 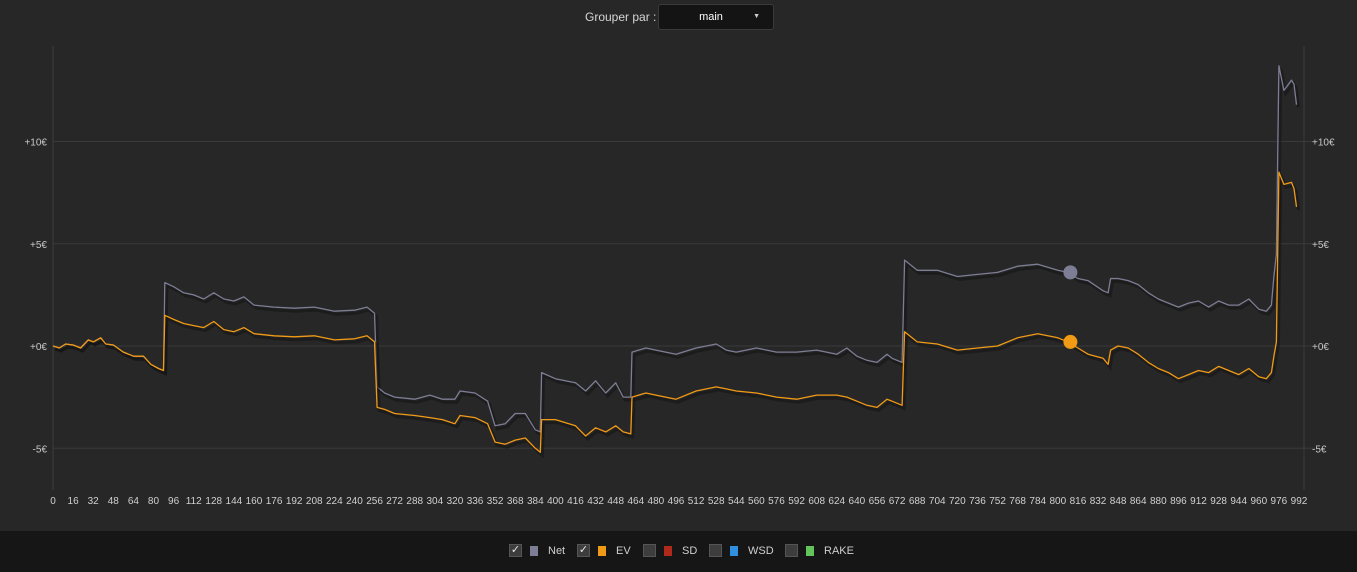 I want to click on x-tick-label: 176, so click(x=274, y=501).